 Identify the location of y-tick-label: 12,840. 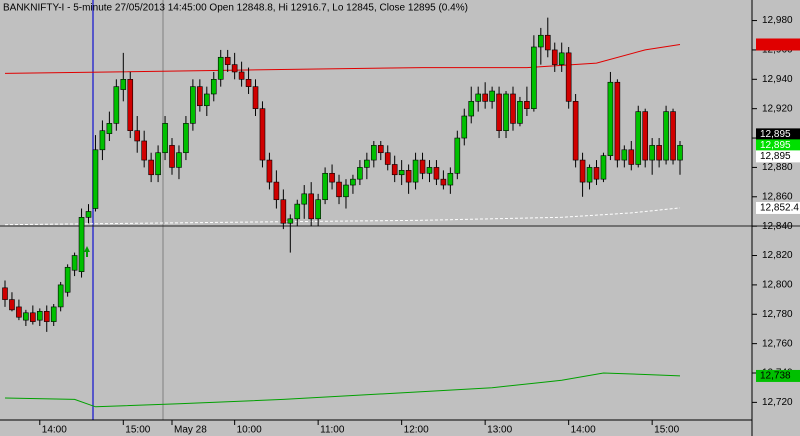
(777, 226).